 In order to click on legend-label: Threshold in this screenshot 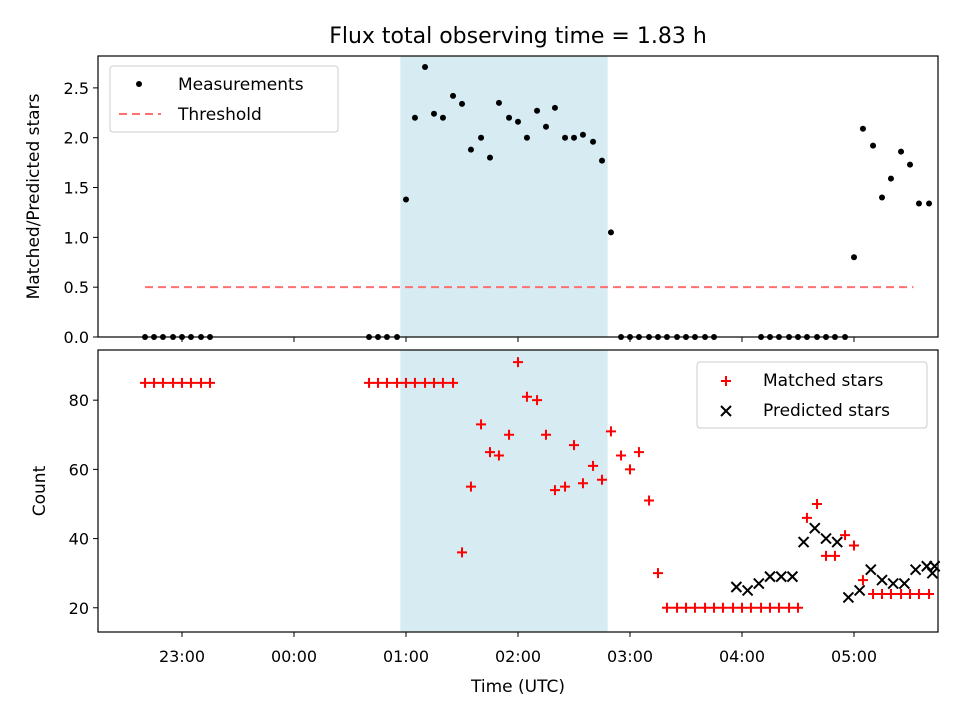, I will do `click(219, 115)`.